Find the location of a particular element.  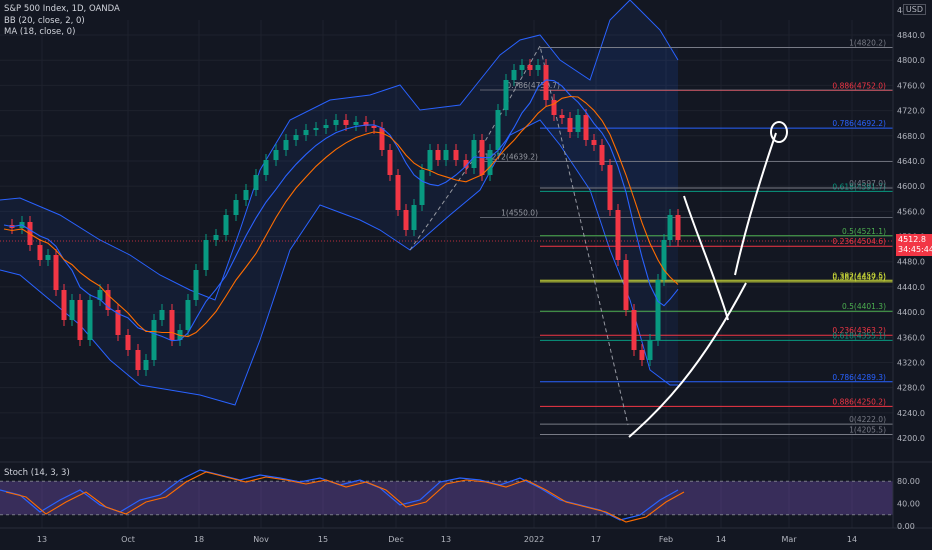

time-axis-label: Mar is located at coordinates (789, 539).